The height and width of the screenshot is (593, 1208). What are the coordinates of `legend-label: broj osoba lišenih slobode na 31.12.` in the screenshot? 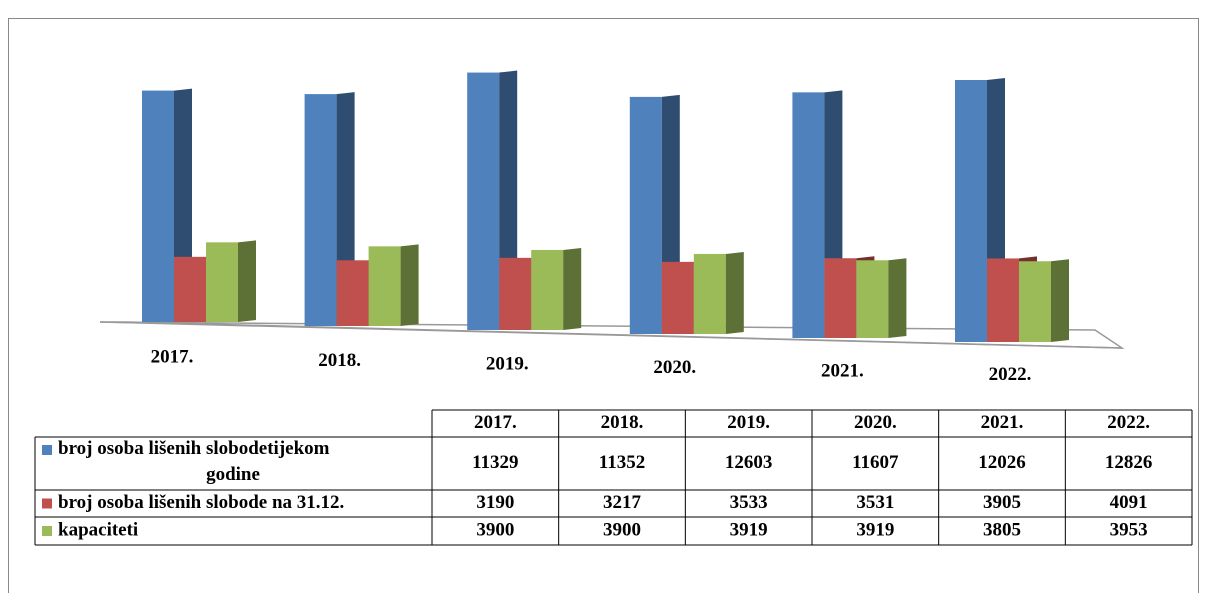 It's located at (201, 502).